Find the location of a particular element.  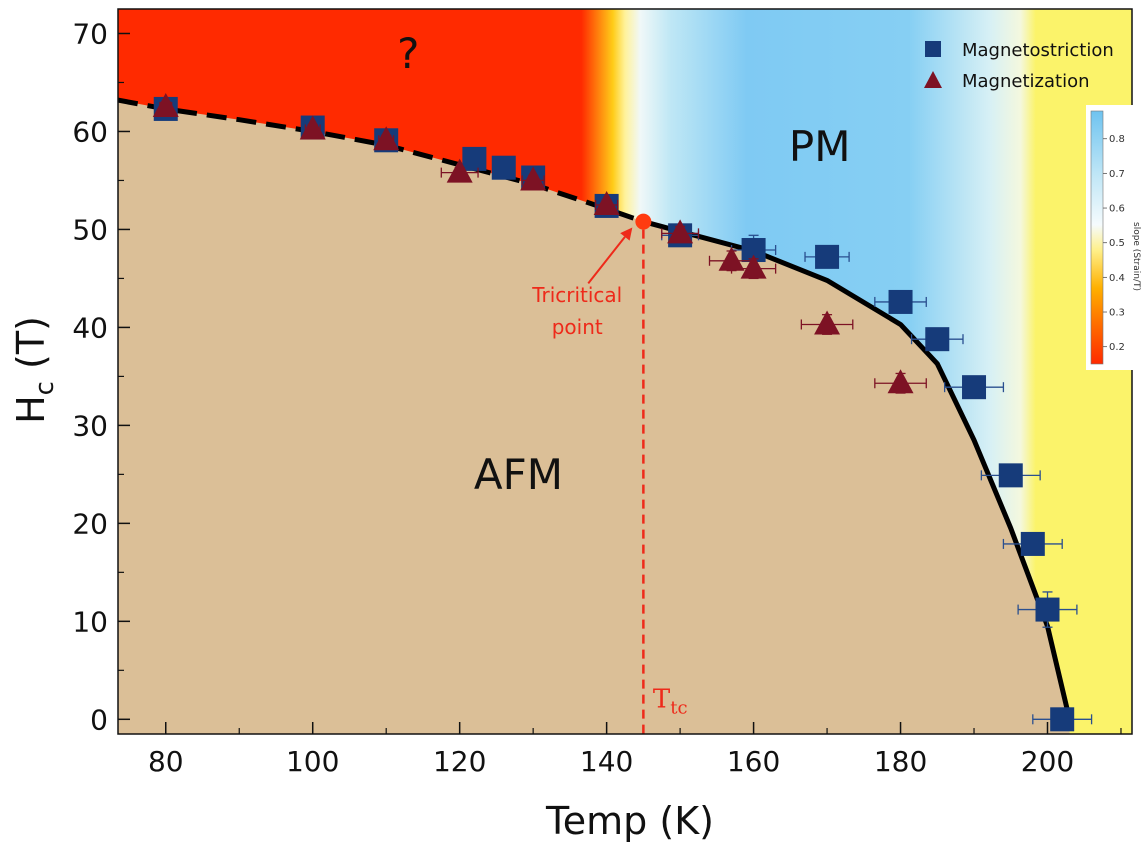

tricritical-label-line2: point is located at coordinates (577, 327).